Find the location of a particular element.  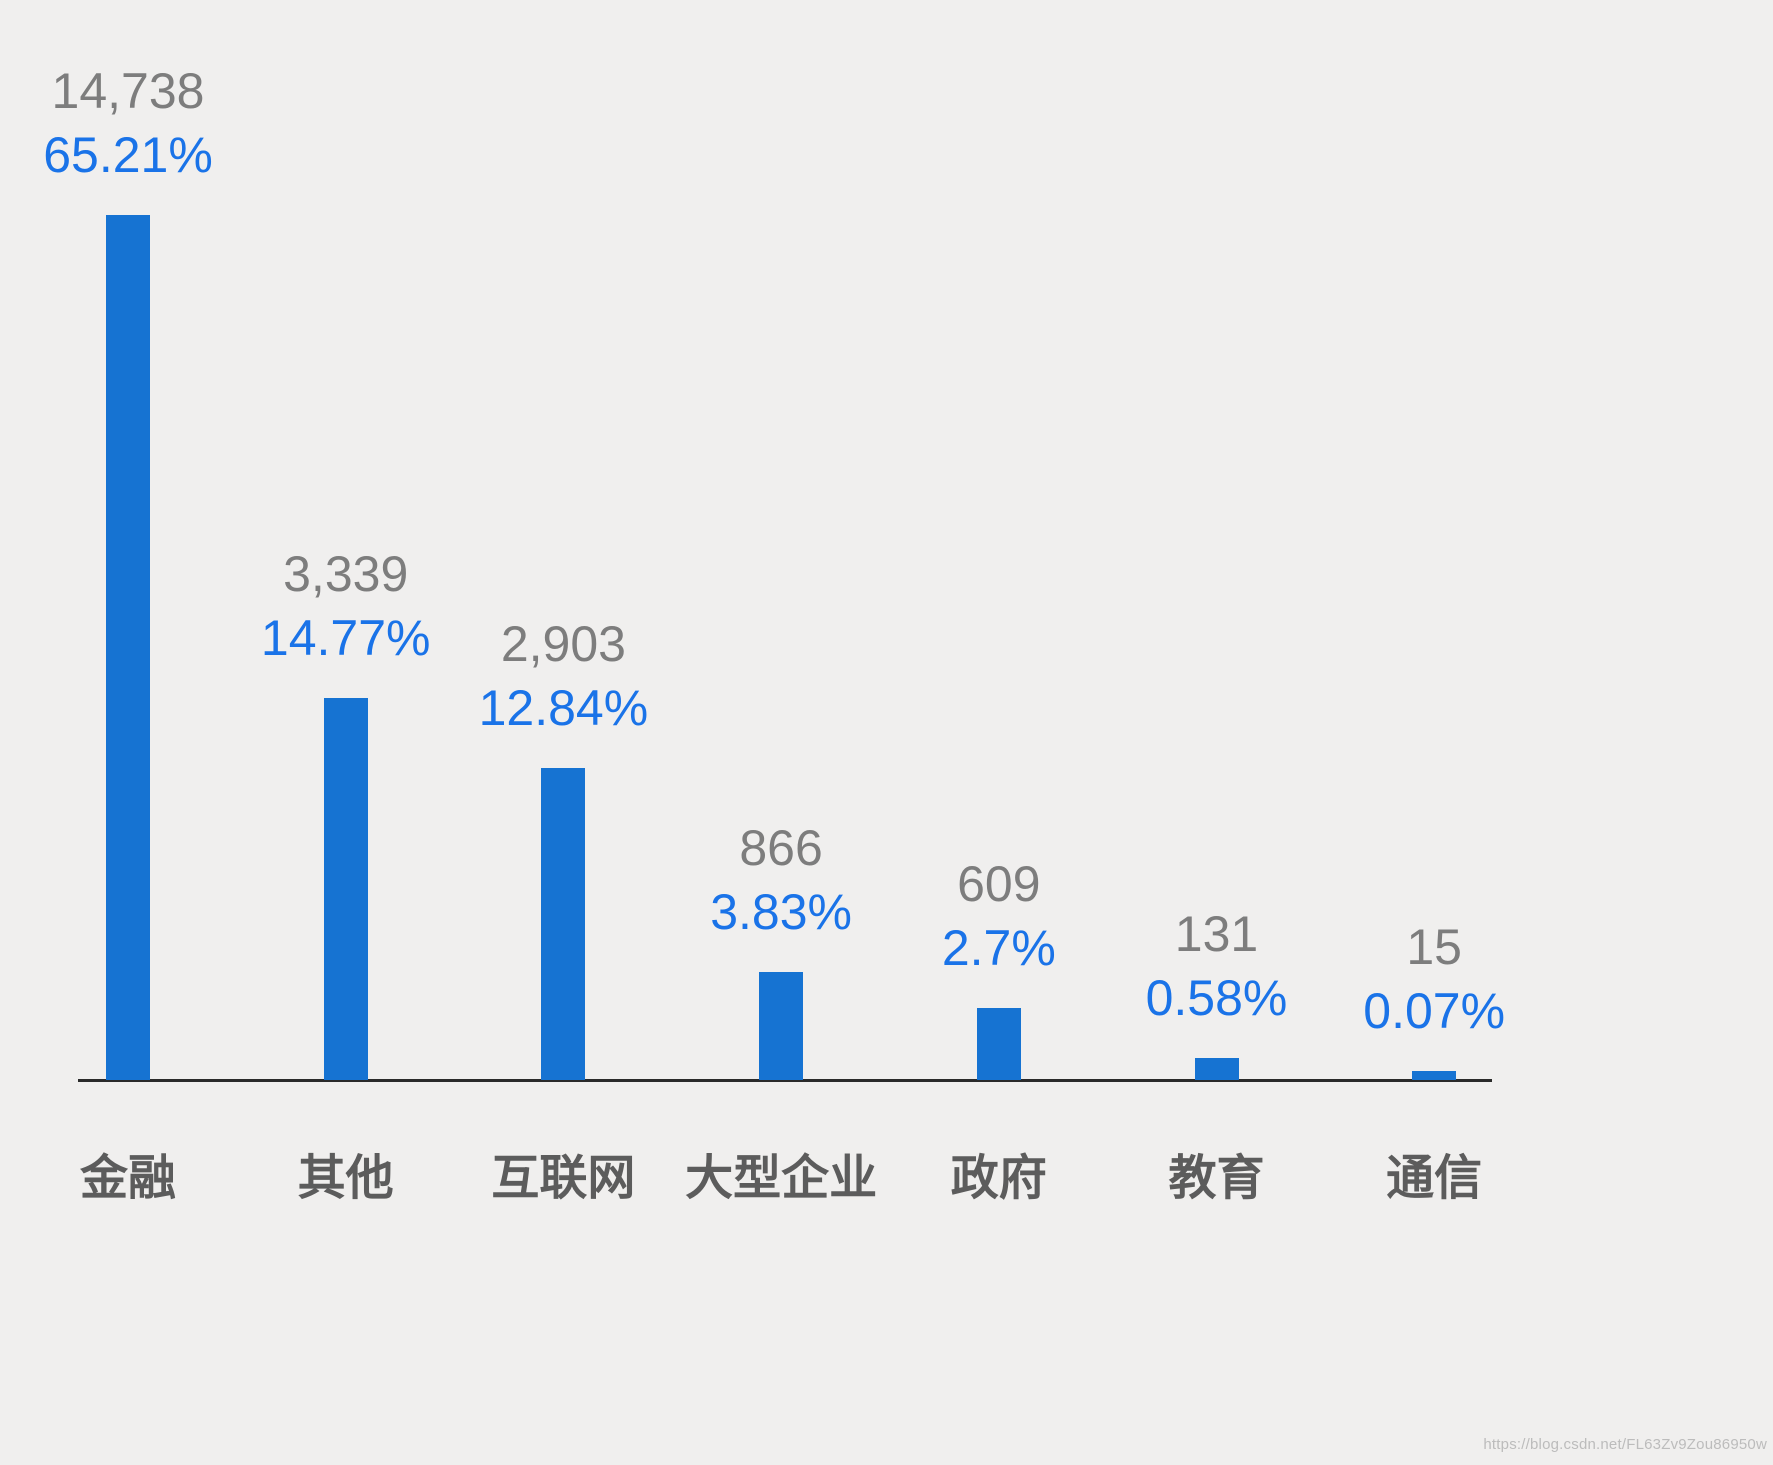

value-label: 15 is located at coordinates (1434, 947).